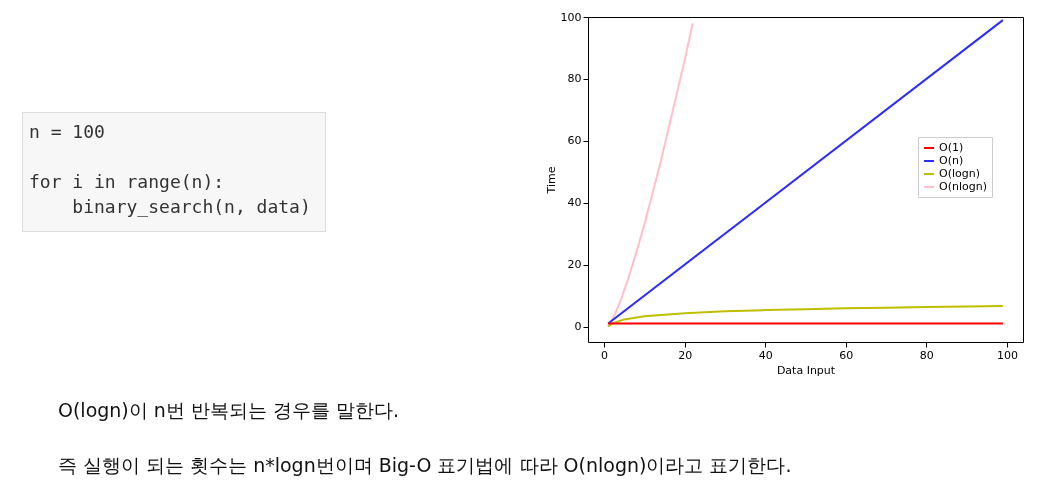 The image size is (1041, 496). What do you see at coordinates (574, 79) in the screenshot?
I see `y-tick-label: 80` at bounding box center [574, 79].